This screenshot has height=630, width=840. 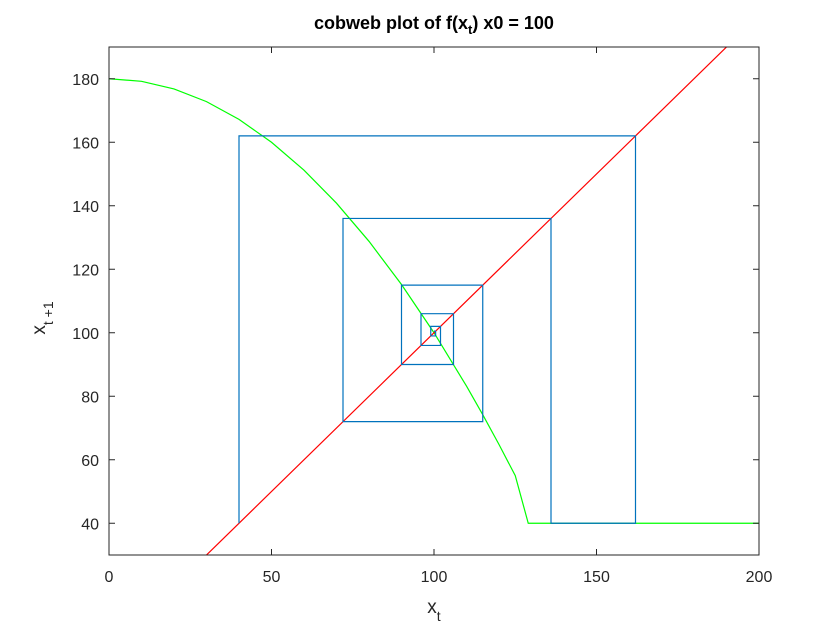 I want to click on x-axis-label-base: x, so click(x=432, y=607).